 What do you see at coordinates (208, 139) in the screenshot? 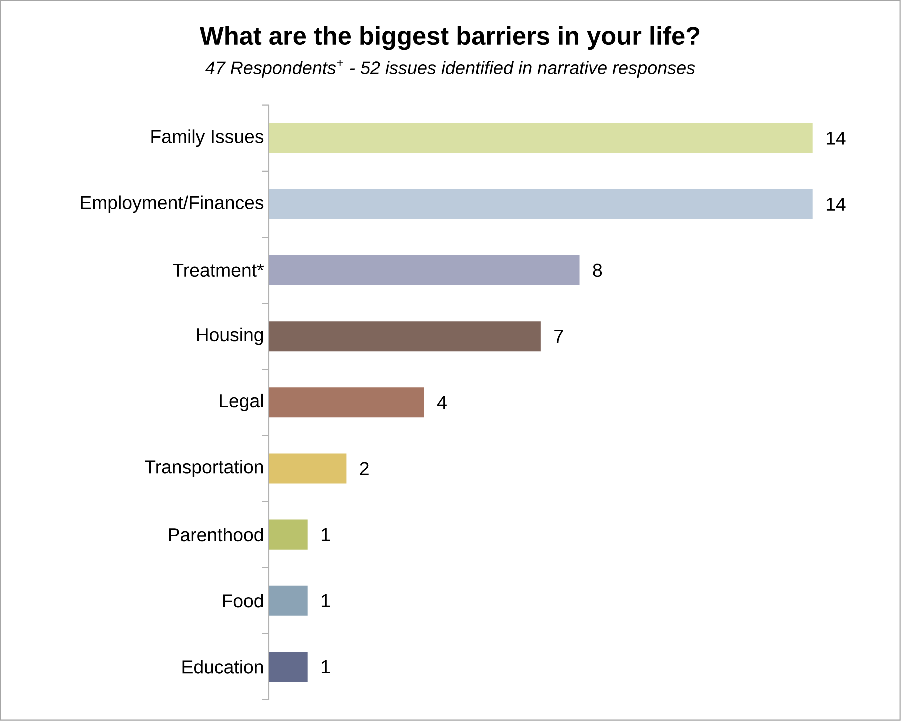
I see `y-tick-label: Family Issues` at bounding box center [208, 139].